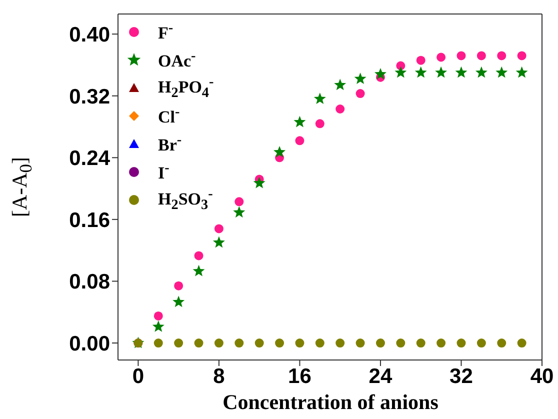 The width and height of the screenshot is (558, 419). What do you see at coordinates (542, 376) in the screenshot?
I see `x-tick-label: 40` at bounding box center [542, 376].